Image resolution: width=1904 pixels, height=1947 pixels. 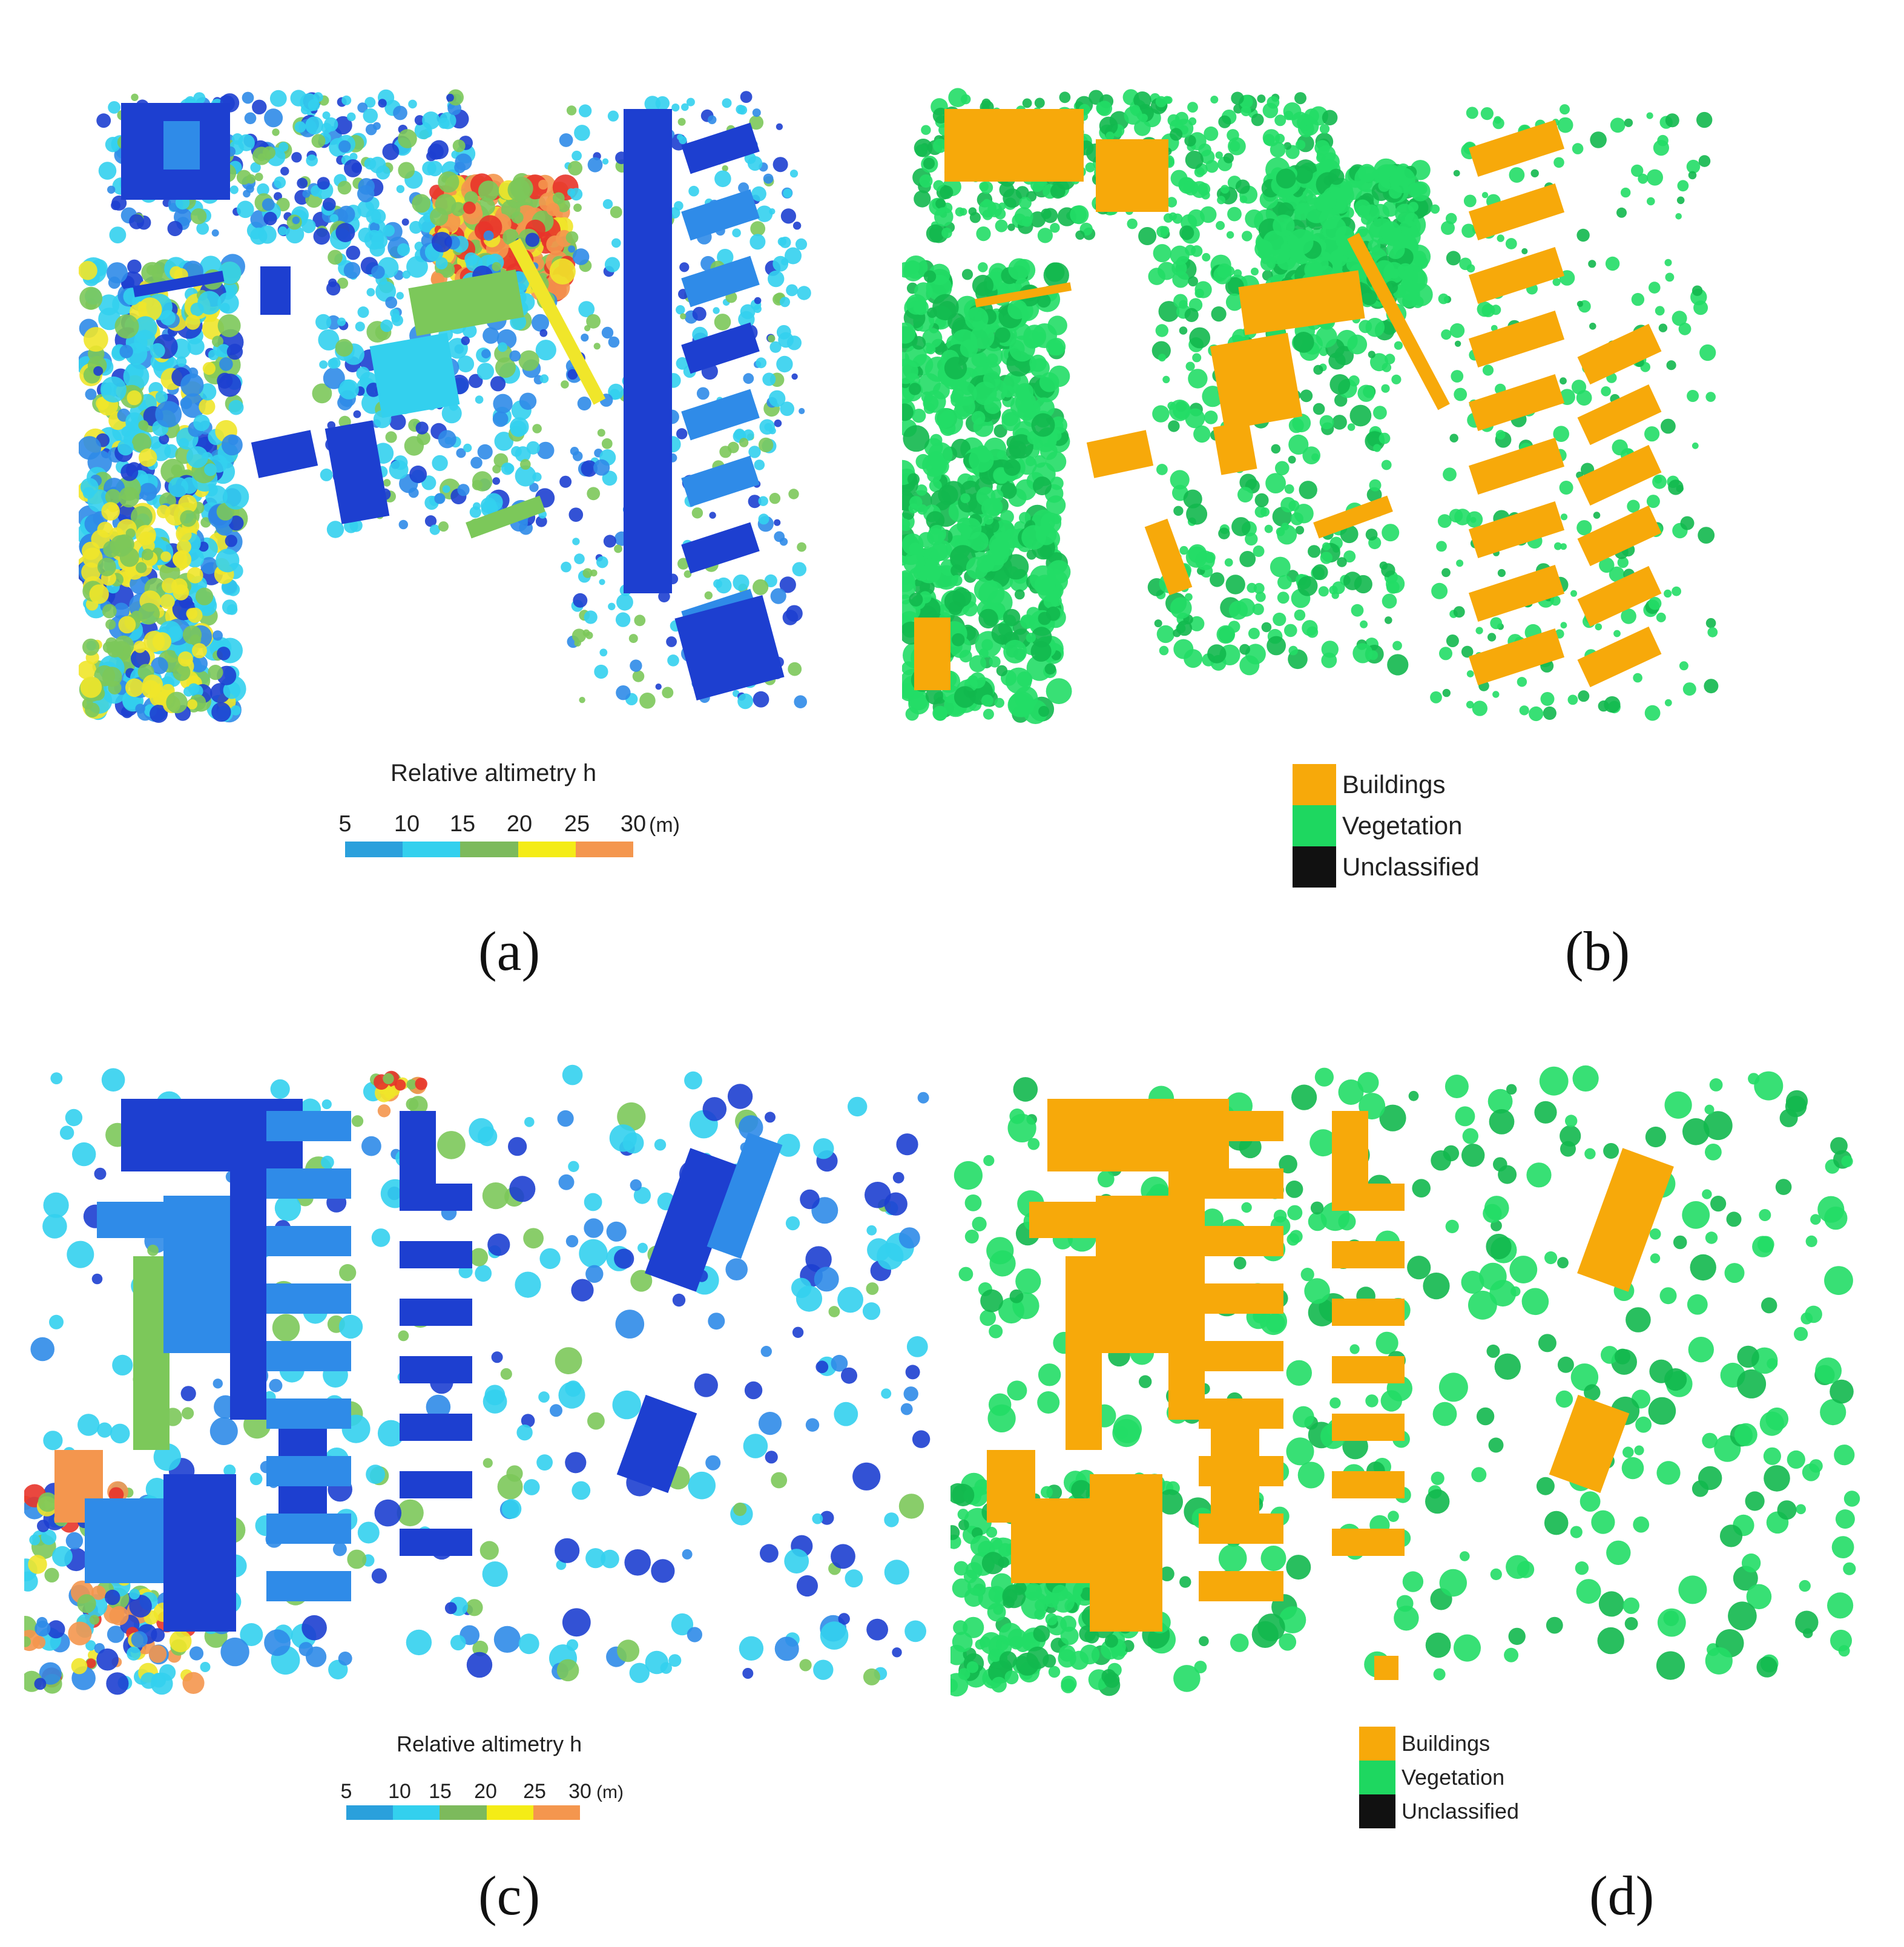 What do you see at coordinates (1386, 867) in the screenshot?
I see `legend-item-unclassified: Unclassified` at bounding box center [1386, 867].